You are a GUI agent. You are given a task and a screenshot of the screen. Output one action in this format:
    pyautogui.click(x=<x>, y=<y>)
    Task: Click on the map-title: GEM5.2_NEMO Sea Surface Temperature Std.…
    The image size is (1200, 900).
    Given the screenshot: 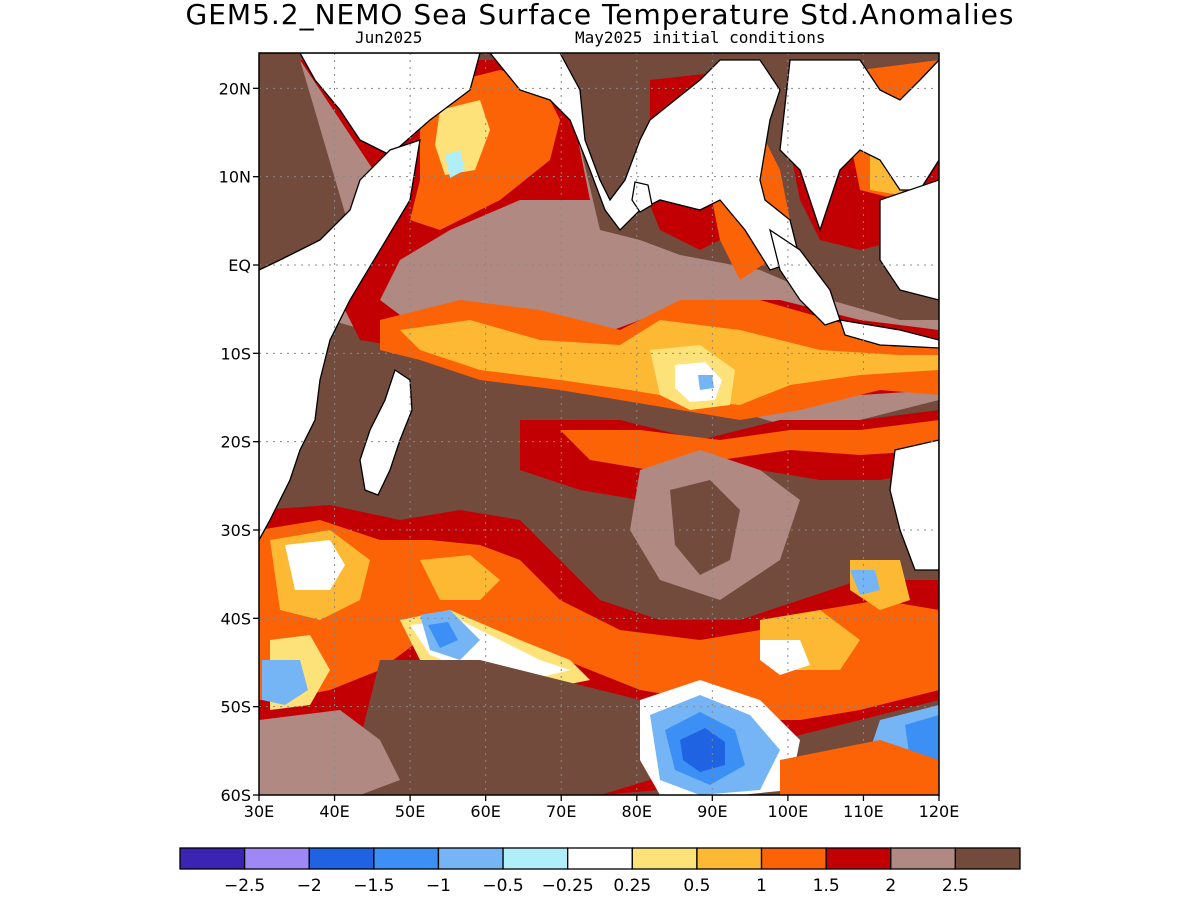 What is the action you would take?
    pyautogui.click(x=600, y=15)
    